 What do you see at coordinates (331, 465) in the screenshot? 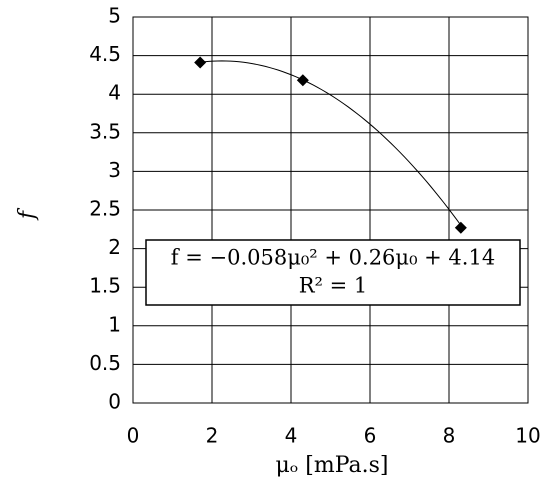
I see `x-axis-label: μₒ [mPa.s]` at bounding box center [331, 465].